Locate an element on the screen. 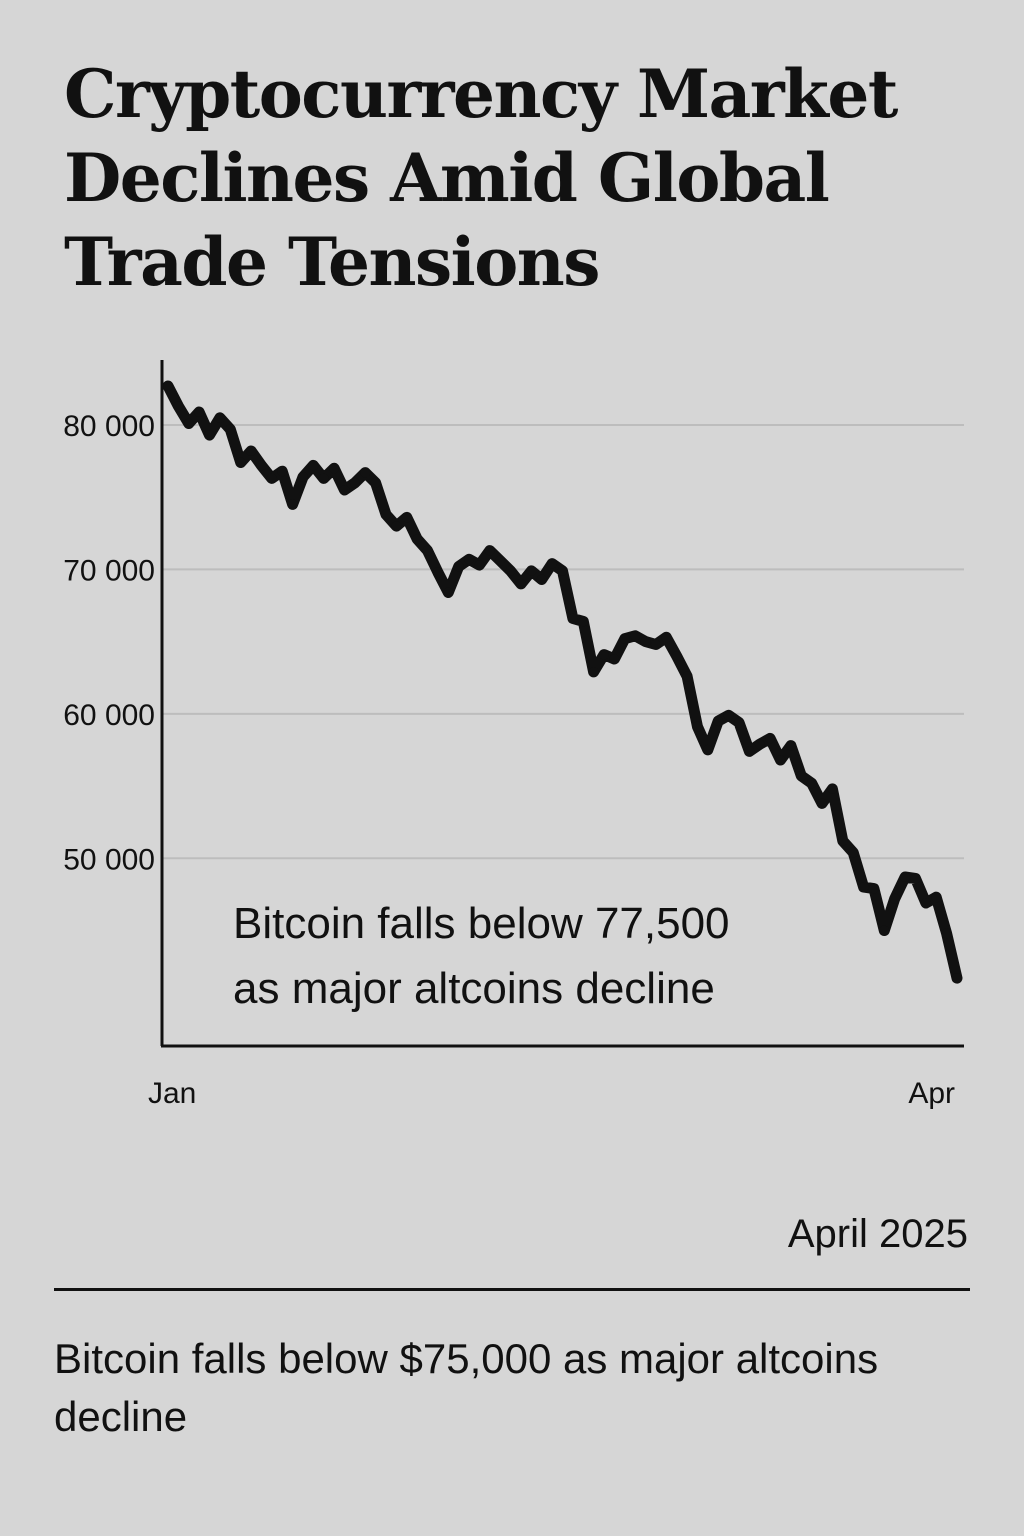 The width and height of the screenshot is (1024, 1536). y-tick-labels: 80 000 70 000 60 000 50 000 is located at coordinates (109, 643).